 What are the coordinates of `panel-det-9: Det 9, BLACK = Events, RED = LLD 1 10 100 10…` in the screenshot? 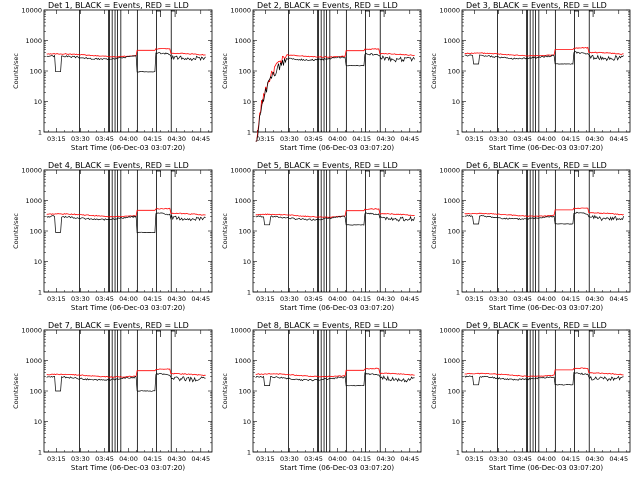 It's located at (530, 396).